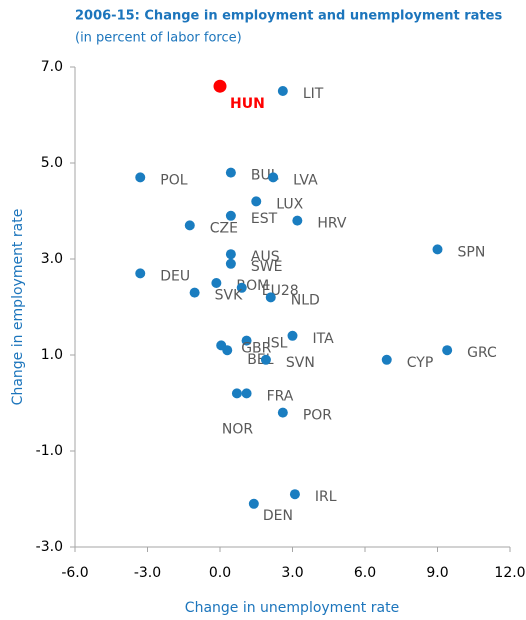  I want to click on x-axis-label: Change in unemployment rate, so click(292, 608).